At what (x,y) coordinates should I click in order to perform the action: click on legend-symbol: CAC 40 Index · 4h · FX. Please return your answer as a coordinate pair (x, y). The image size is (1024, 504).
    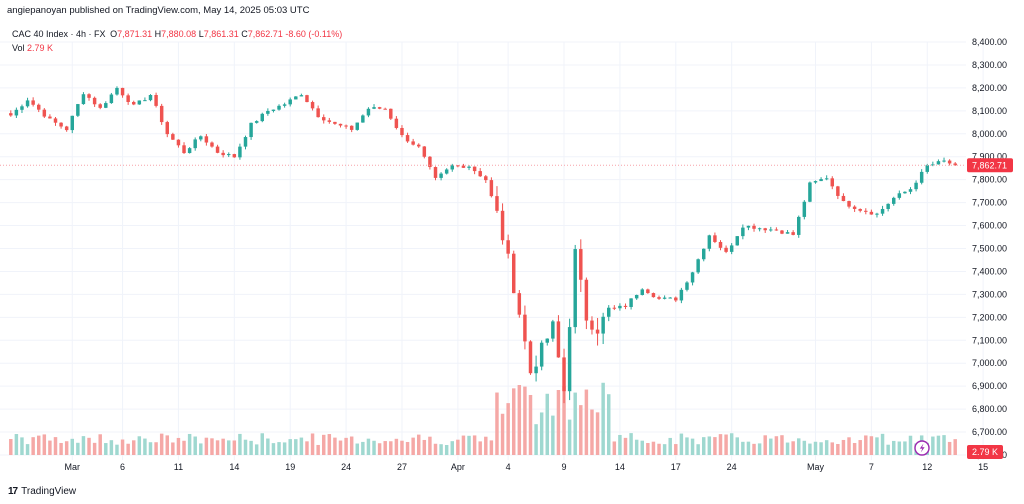
    Looking at the image, I should click on (59, 34).